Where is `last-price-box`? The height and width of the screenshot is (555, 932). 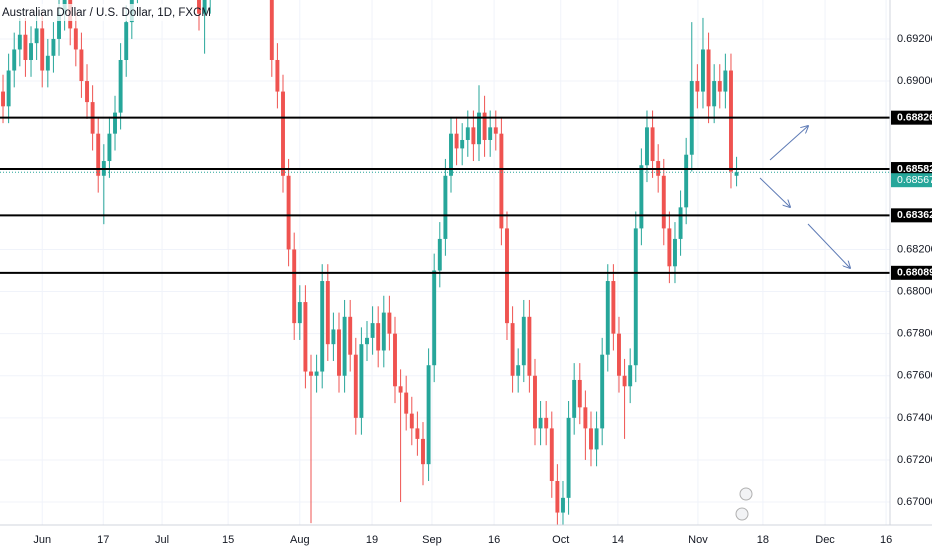 last-price-box is located at coordinates (911, 180).